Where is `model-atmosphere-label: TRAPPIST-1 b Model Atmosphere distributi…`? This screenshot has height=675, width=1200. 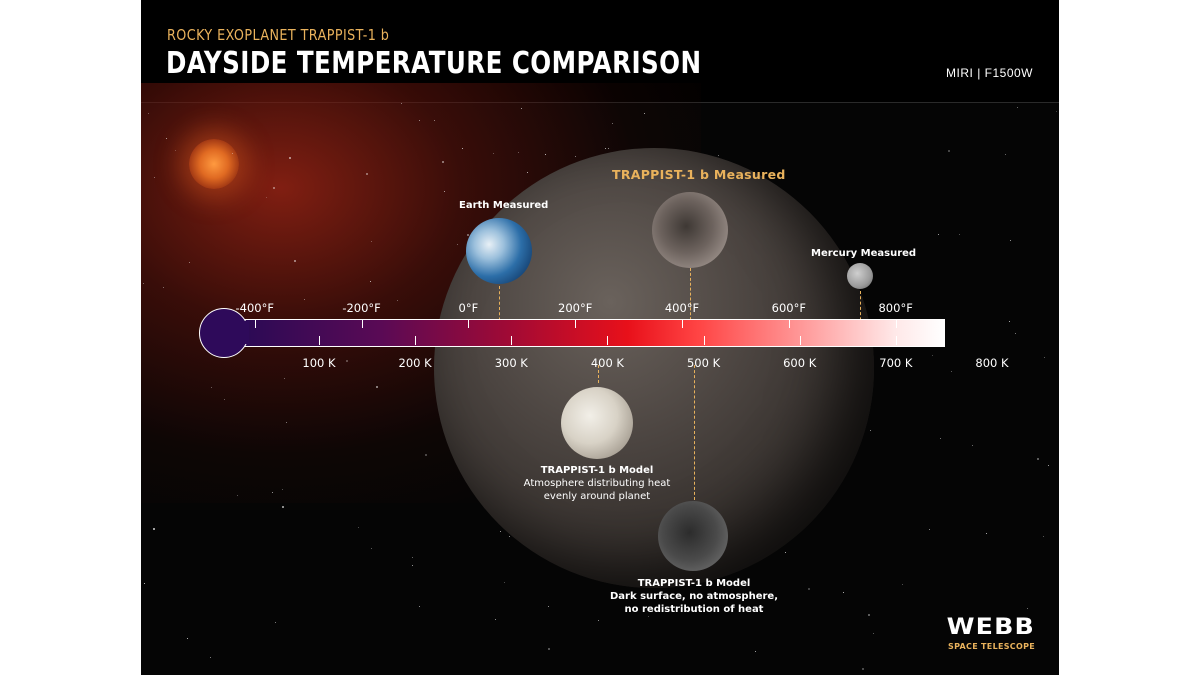
model-atmosphere-label: TRAPPIST-1 b Model Atmosphere distributi… is located at coordinates (597, 483).